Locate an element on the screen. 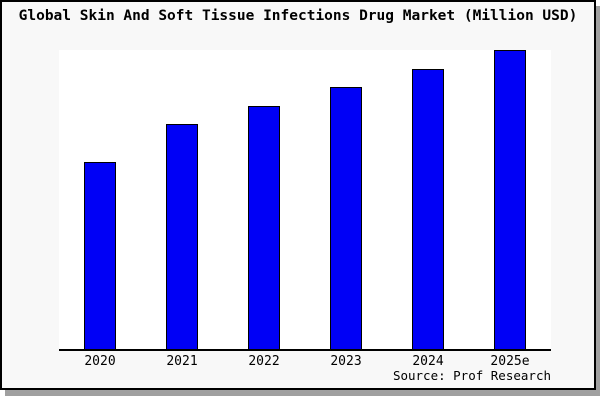 This screenshot has width=600, height=400. x-tick-label-2023: 2023 is located at coordinates (346, 361).